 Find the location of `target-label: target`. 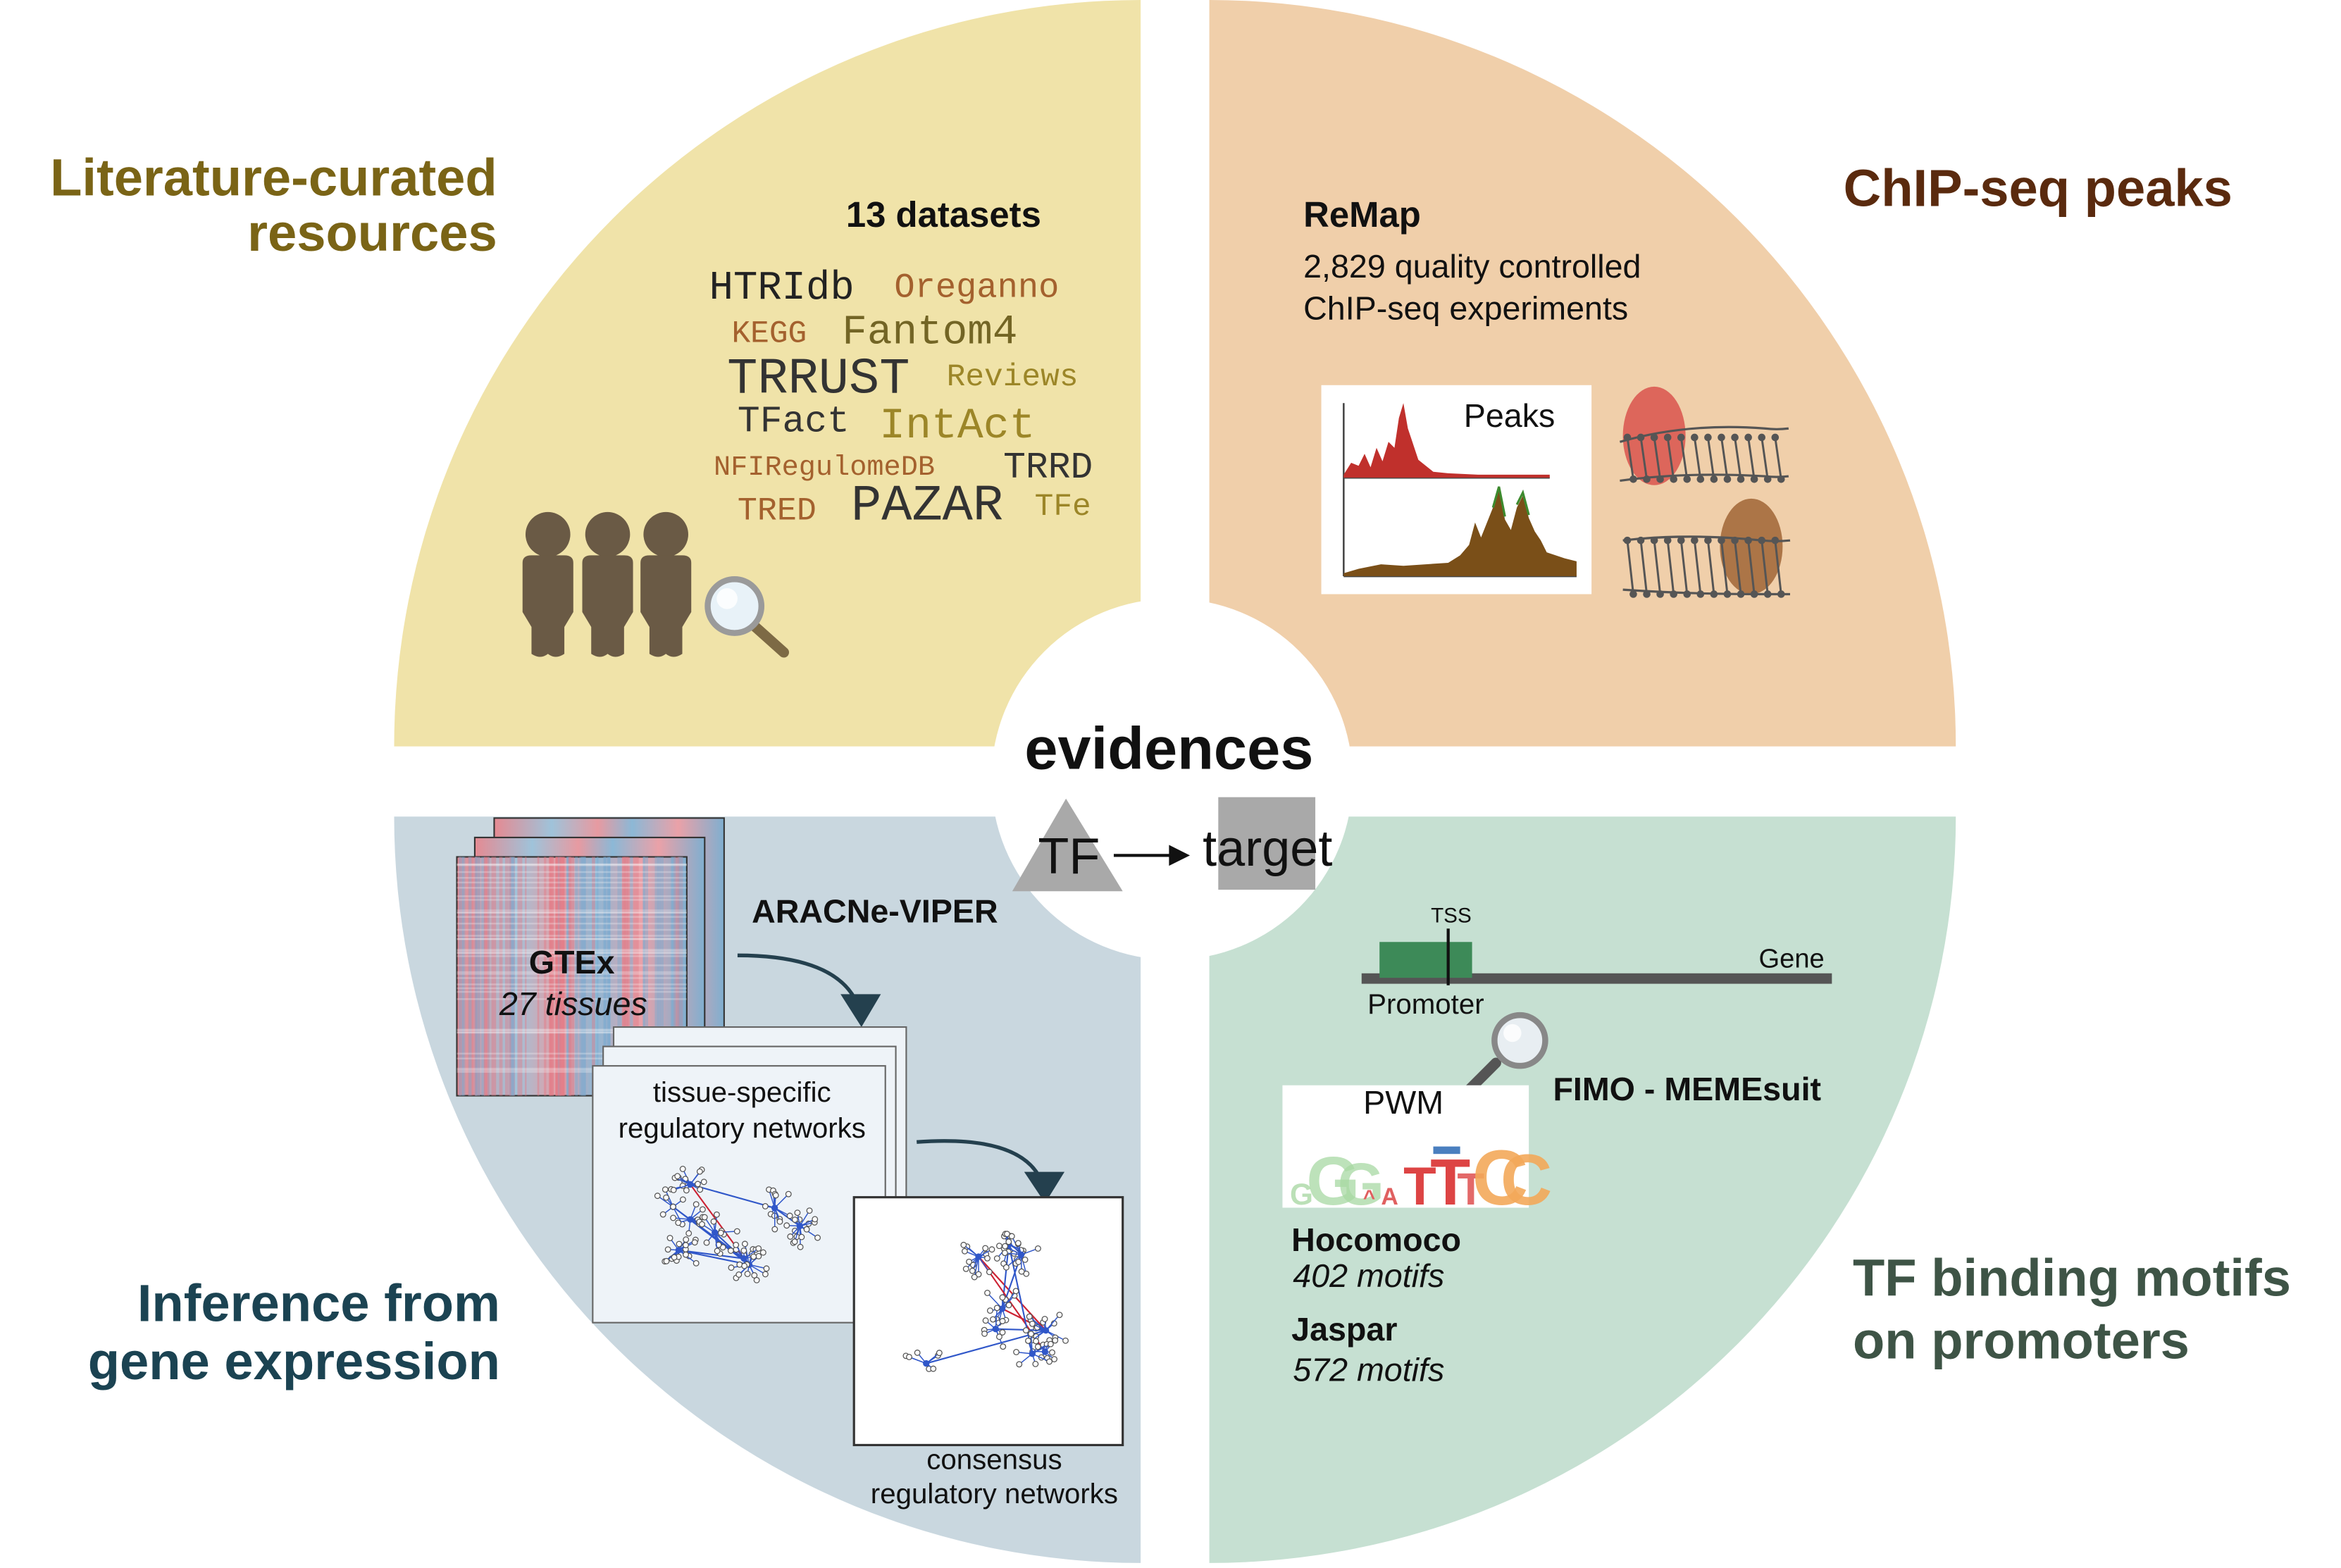

target-label: target is located at coordinates (1267, 849).